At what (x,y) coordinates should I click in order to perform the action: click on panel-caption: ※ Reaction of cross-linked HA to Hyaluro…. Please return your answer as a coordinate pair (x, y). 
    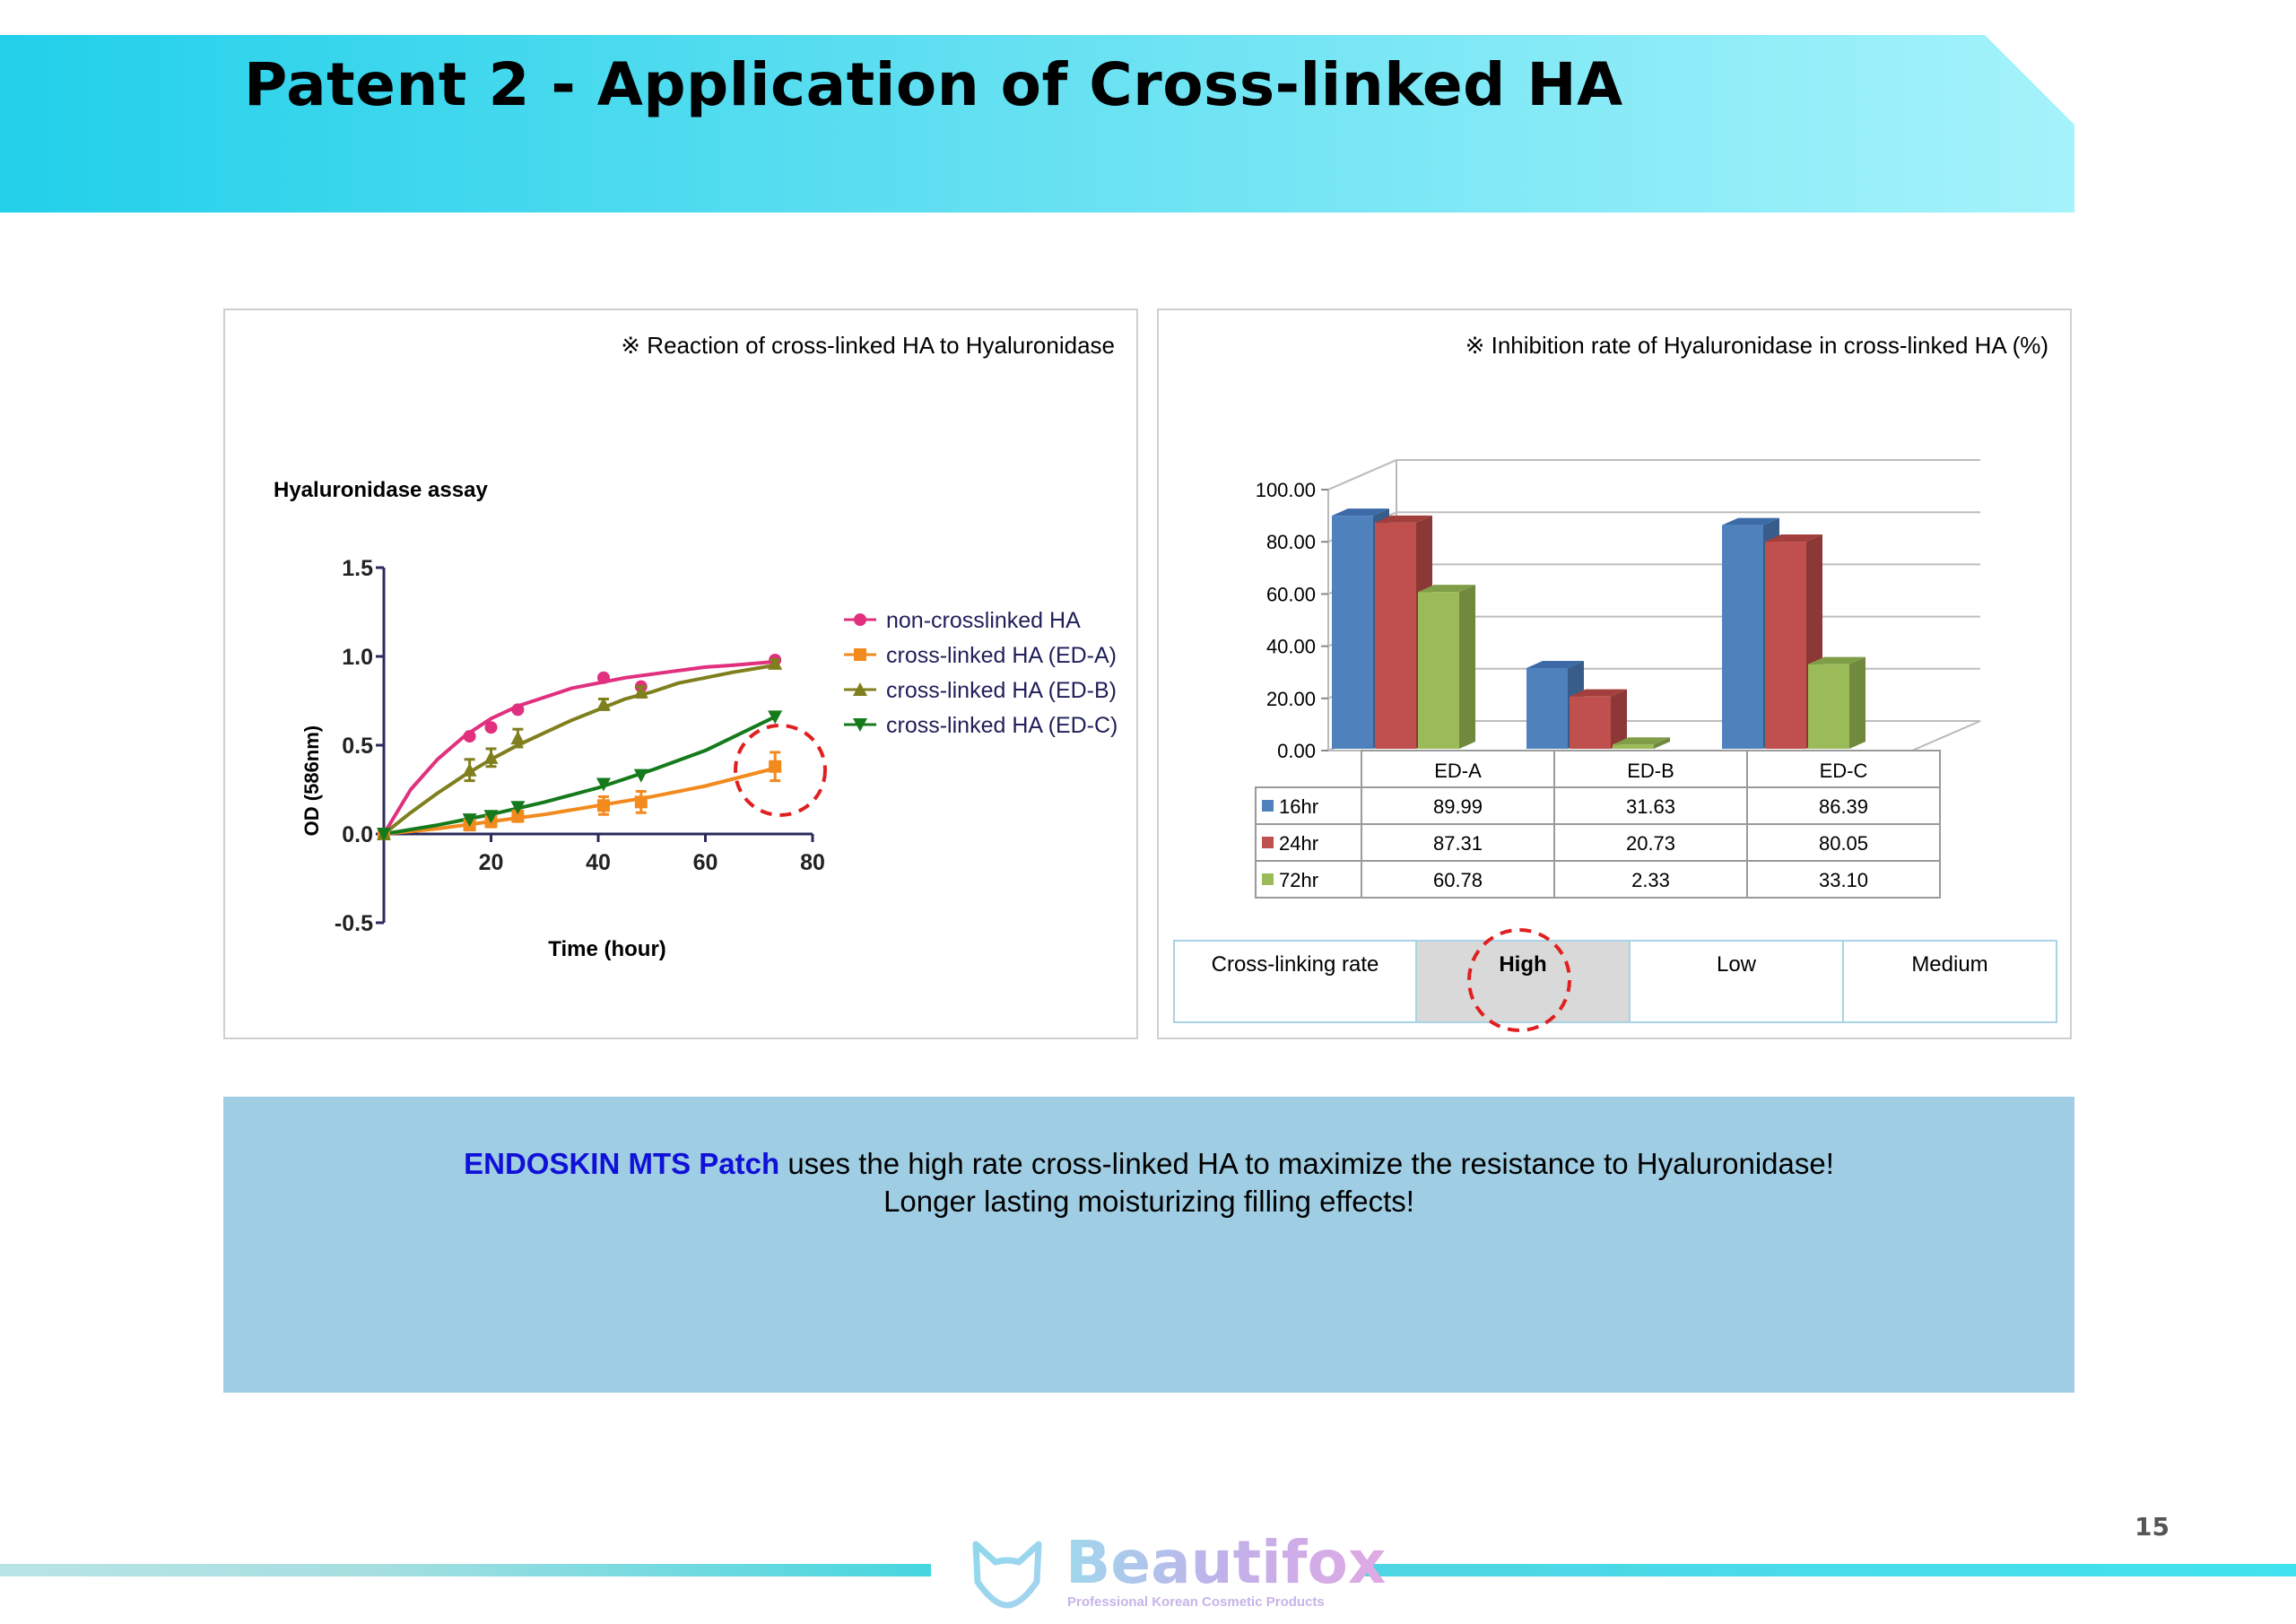
    Looking at the image, I should click on (868, 345).